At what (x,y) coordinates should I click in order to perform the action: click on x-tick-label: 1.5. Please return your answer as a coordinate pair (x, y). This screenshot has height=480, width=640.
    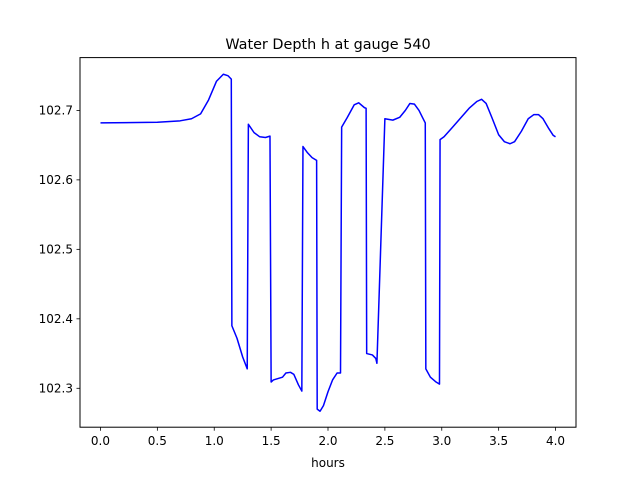
    Looking at the image, I should click on (271, 441).